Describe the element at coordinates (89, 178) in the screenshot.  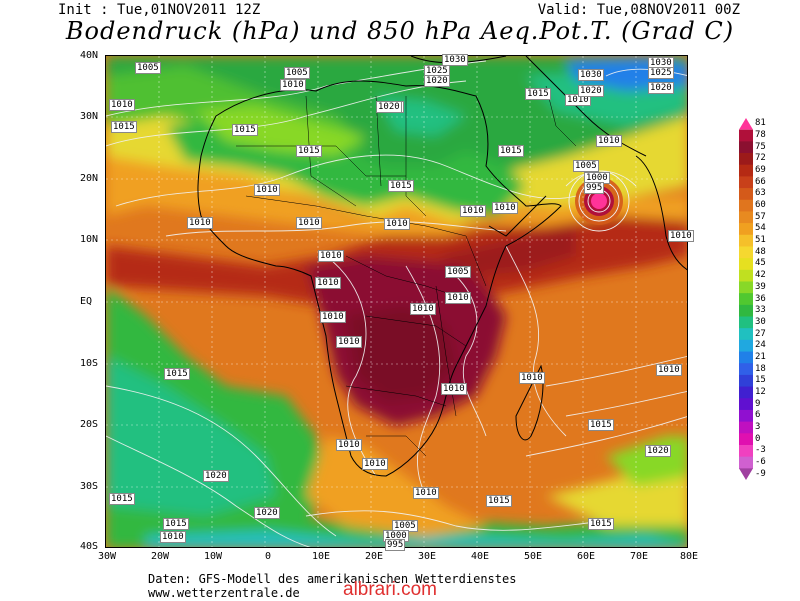
I see `lat-label: 20N` at that location.